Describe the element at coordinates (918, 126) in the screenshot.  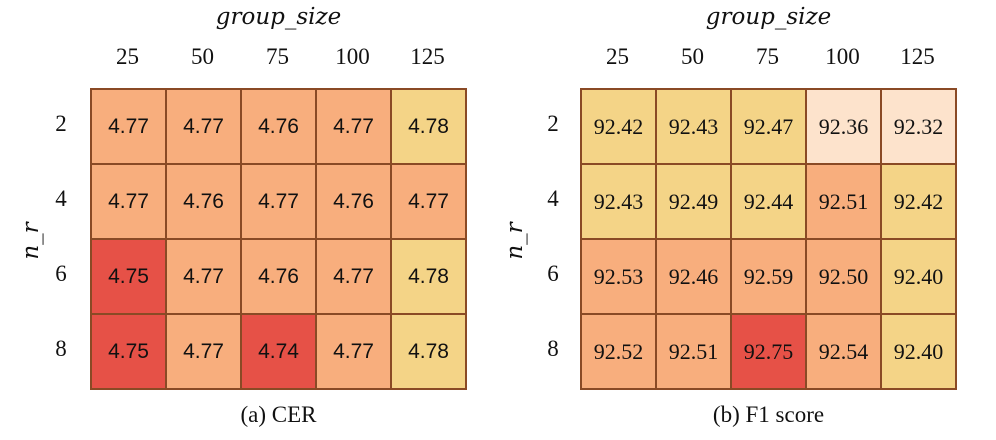
I see `heatmap-cell: 92.32` at that location.